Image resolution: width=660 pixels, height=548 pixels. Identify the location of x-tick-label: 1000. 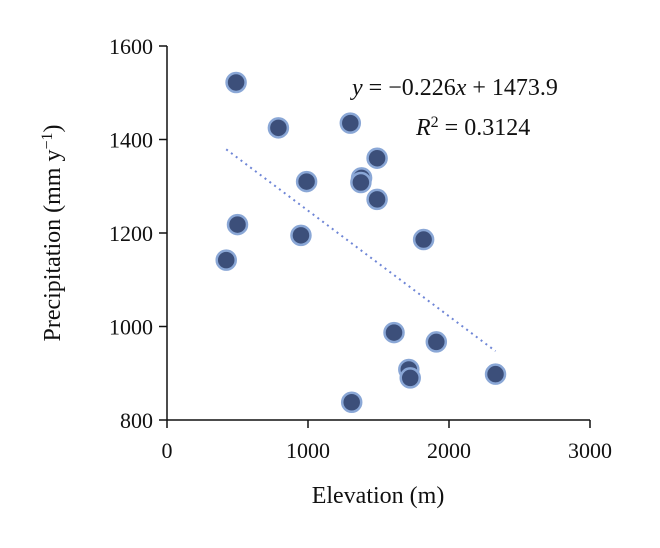
(308, 450).